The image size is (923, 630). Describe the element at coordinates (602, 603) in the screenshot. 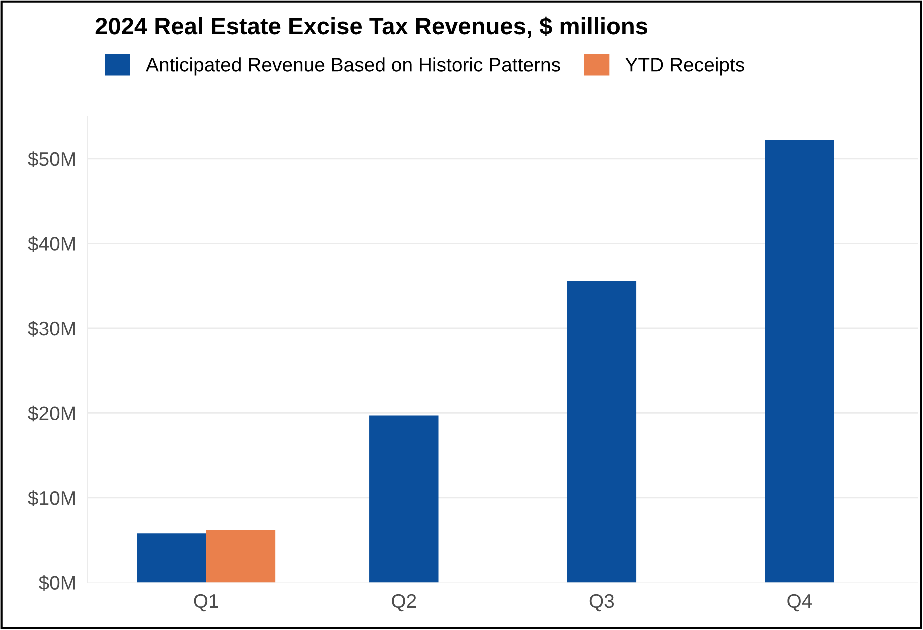

I see `x-tick-label: Q3` at that location.